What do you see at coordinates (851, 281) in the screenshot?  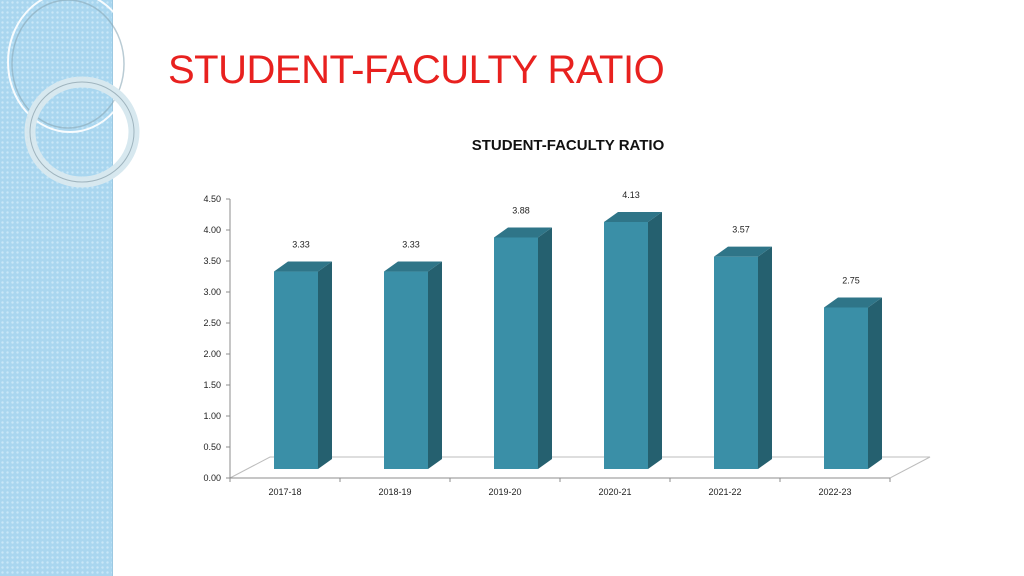 I see `data-label: 2.75` at bounding box center [851, 281].